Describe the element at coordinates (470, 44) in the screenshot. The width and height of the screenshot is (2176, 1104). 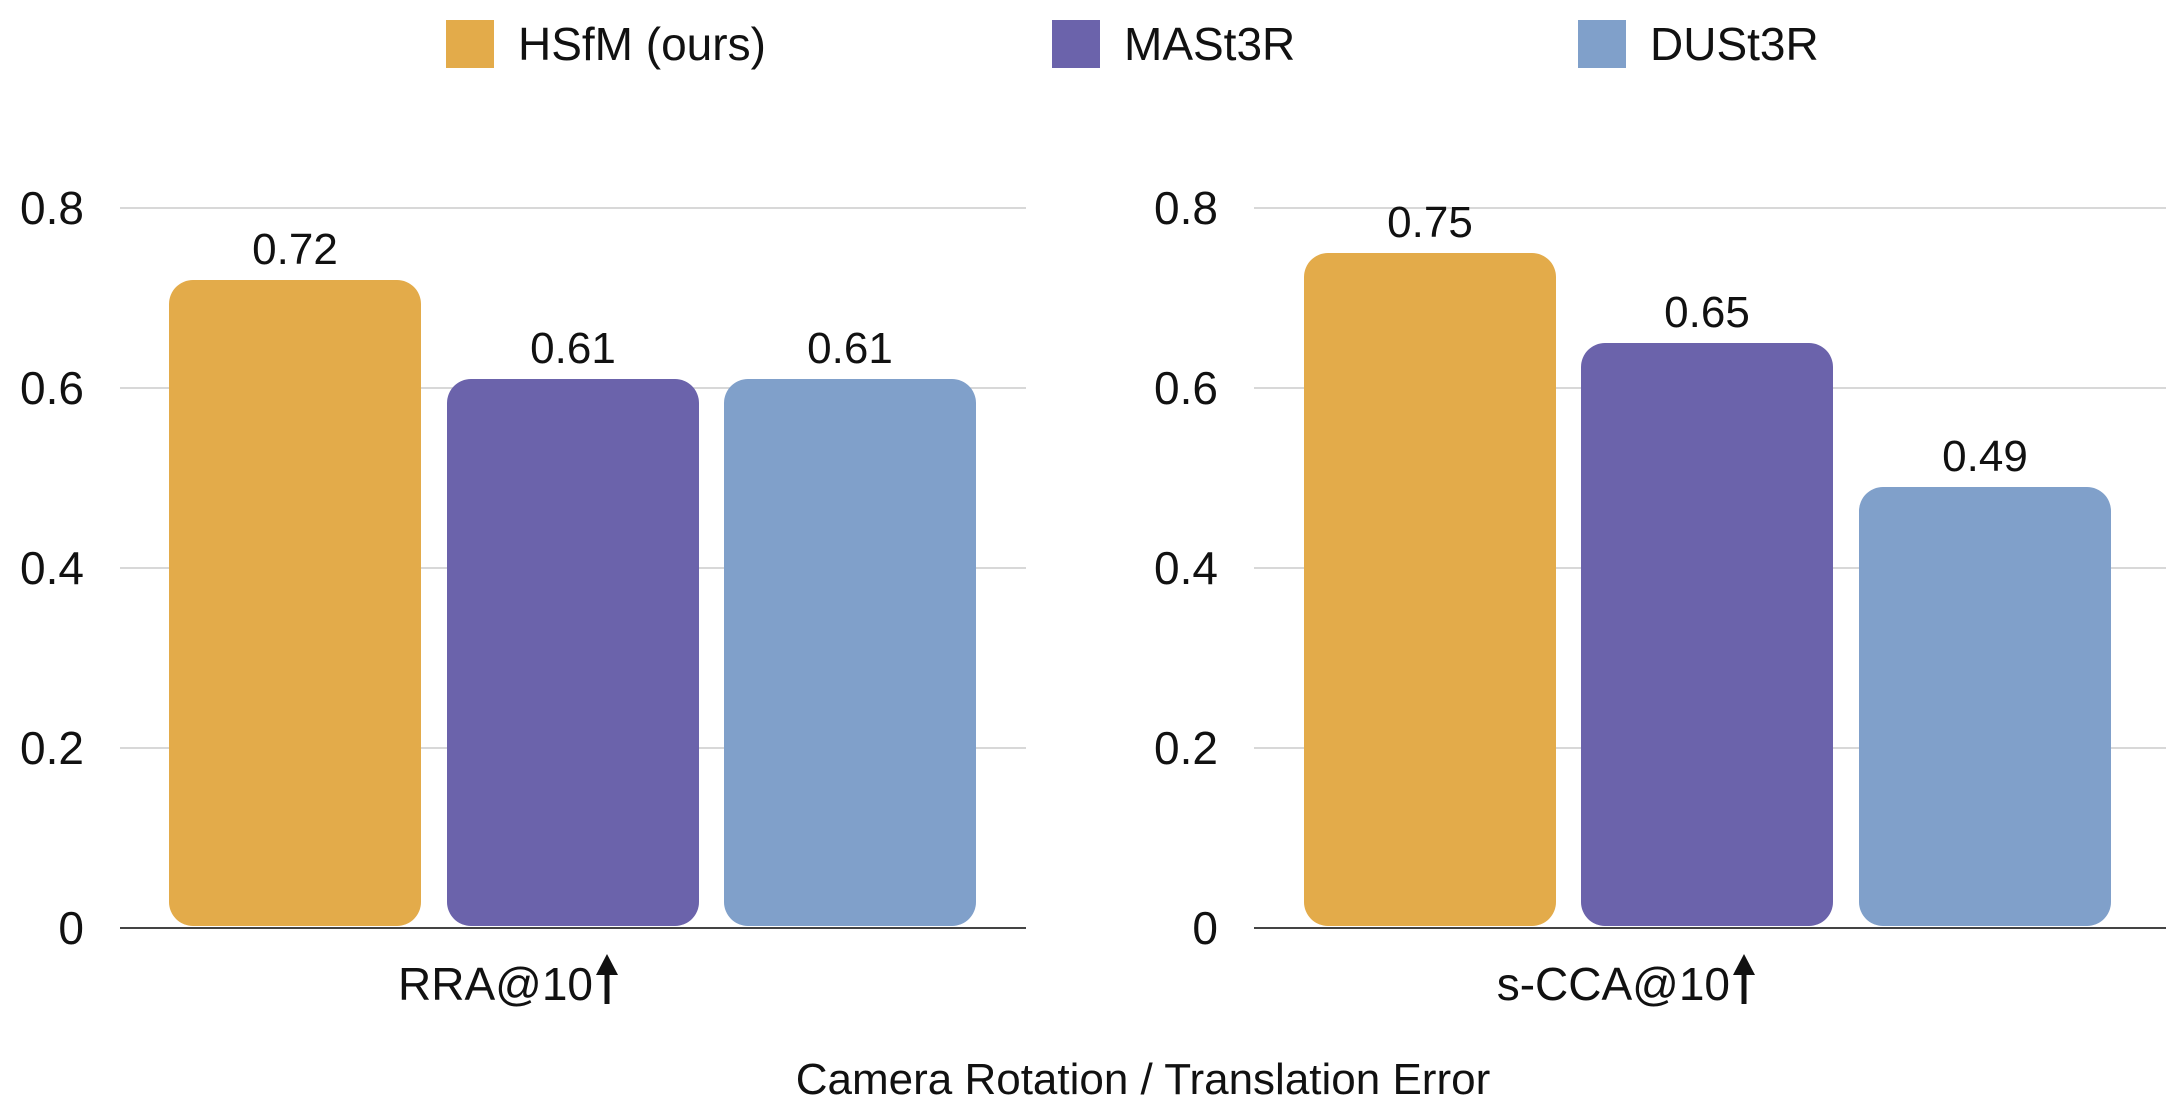
I see `legend-swatch-hsfm` at that location.